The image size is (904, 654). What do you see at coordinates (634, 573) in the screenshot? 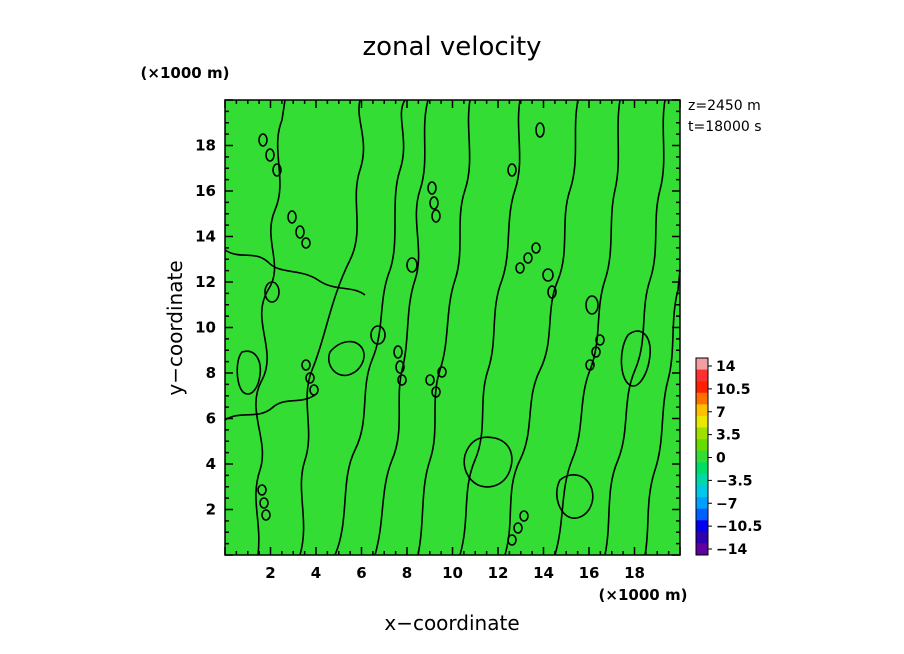
I see `x-tick-label: 18` at bounding box center [634, 573].